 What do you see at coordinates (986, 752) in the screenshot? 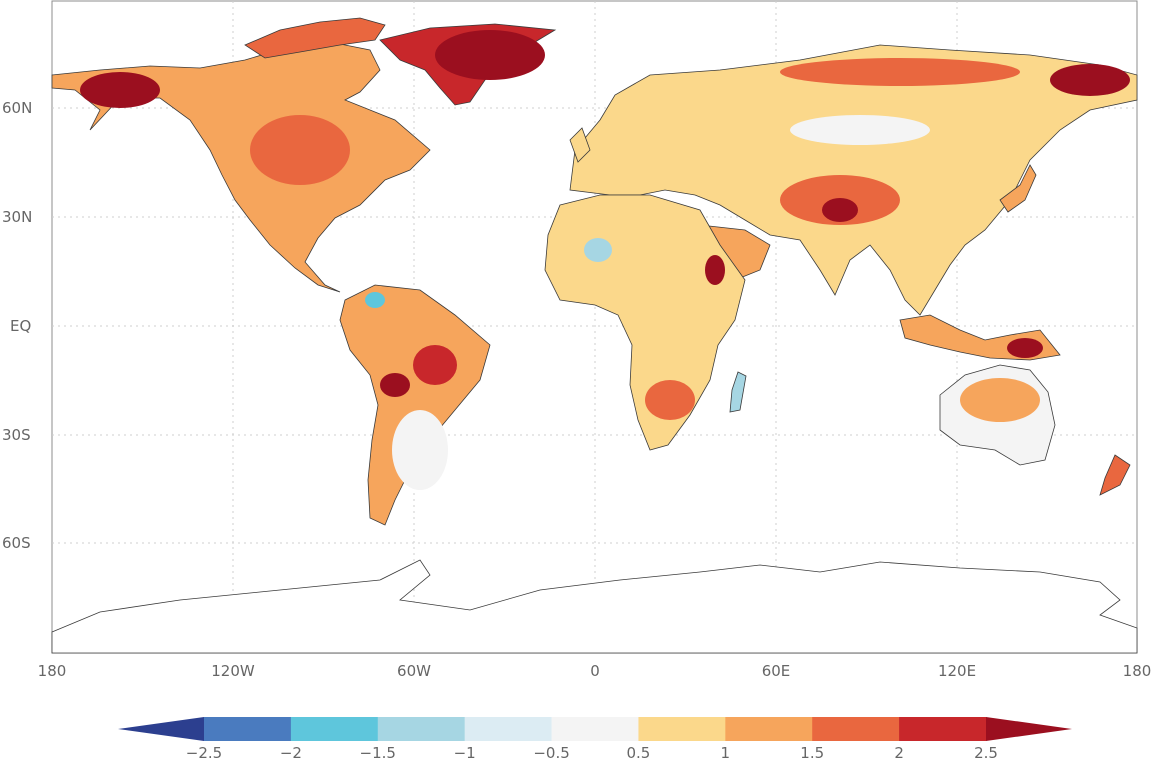
I see `colorbar-tick-label: 2.5` at bounding box center [986, 752].